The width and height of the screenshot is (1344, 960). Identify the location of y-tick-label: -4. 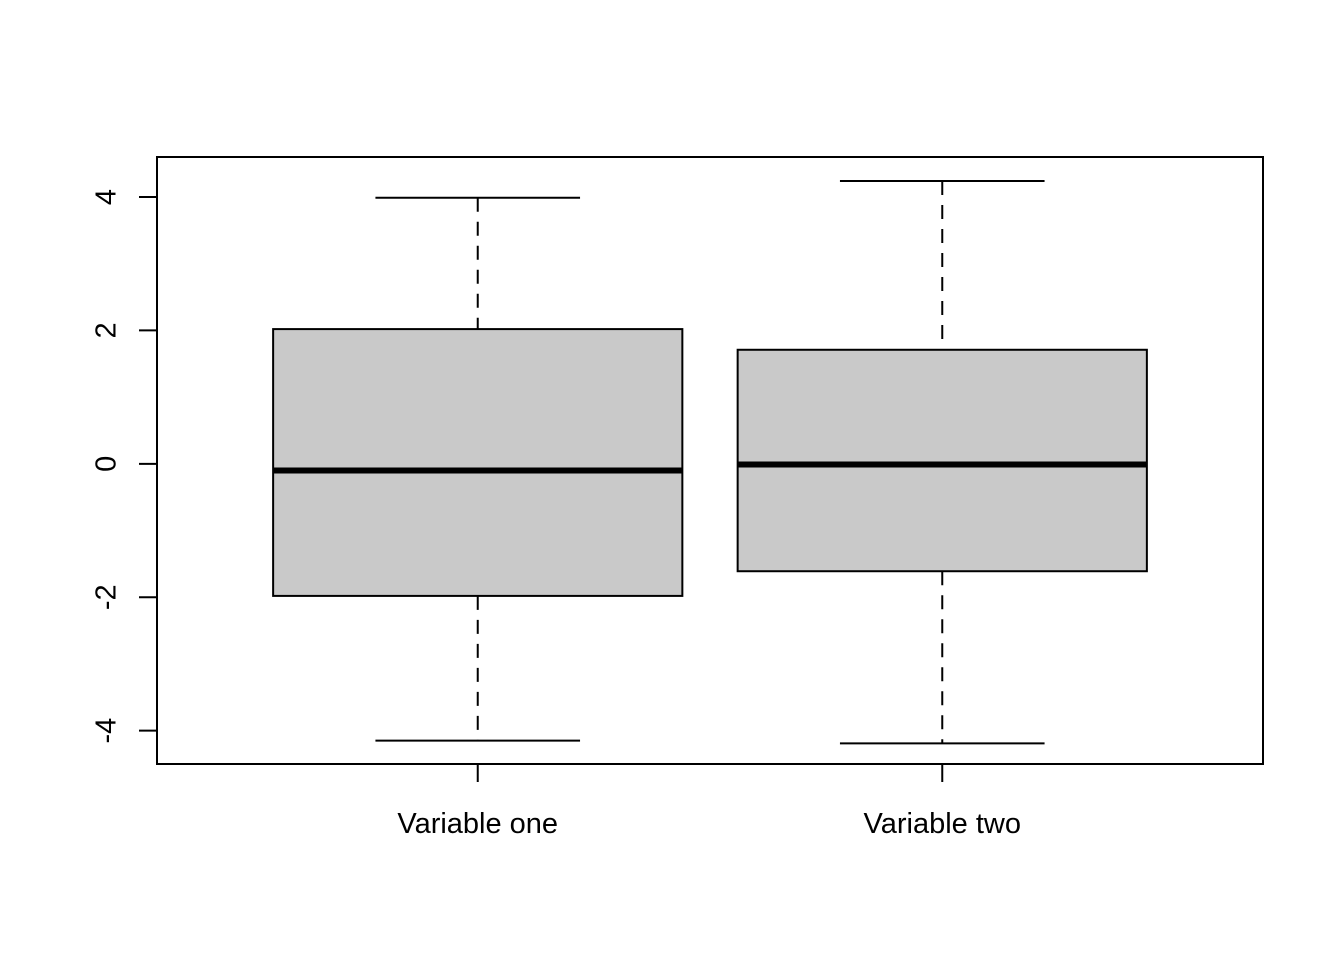
(107, 731).